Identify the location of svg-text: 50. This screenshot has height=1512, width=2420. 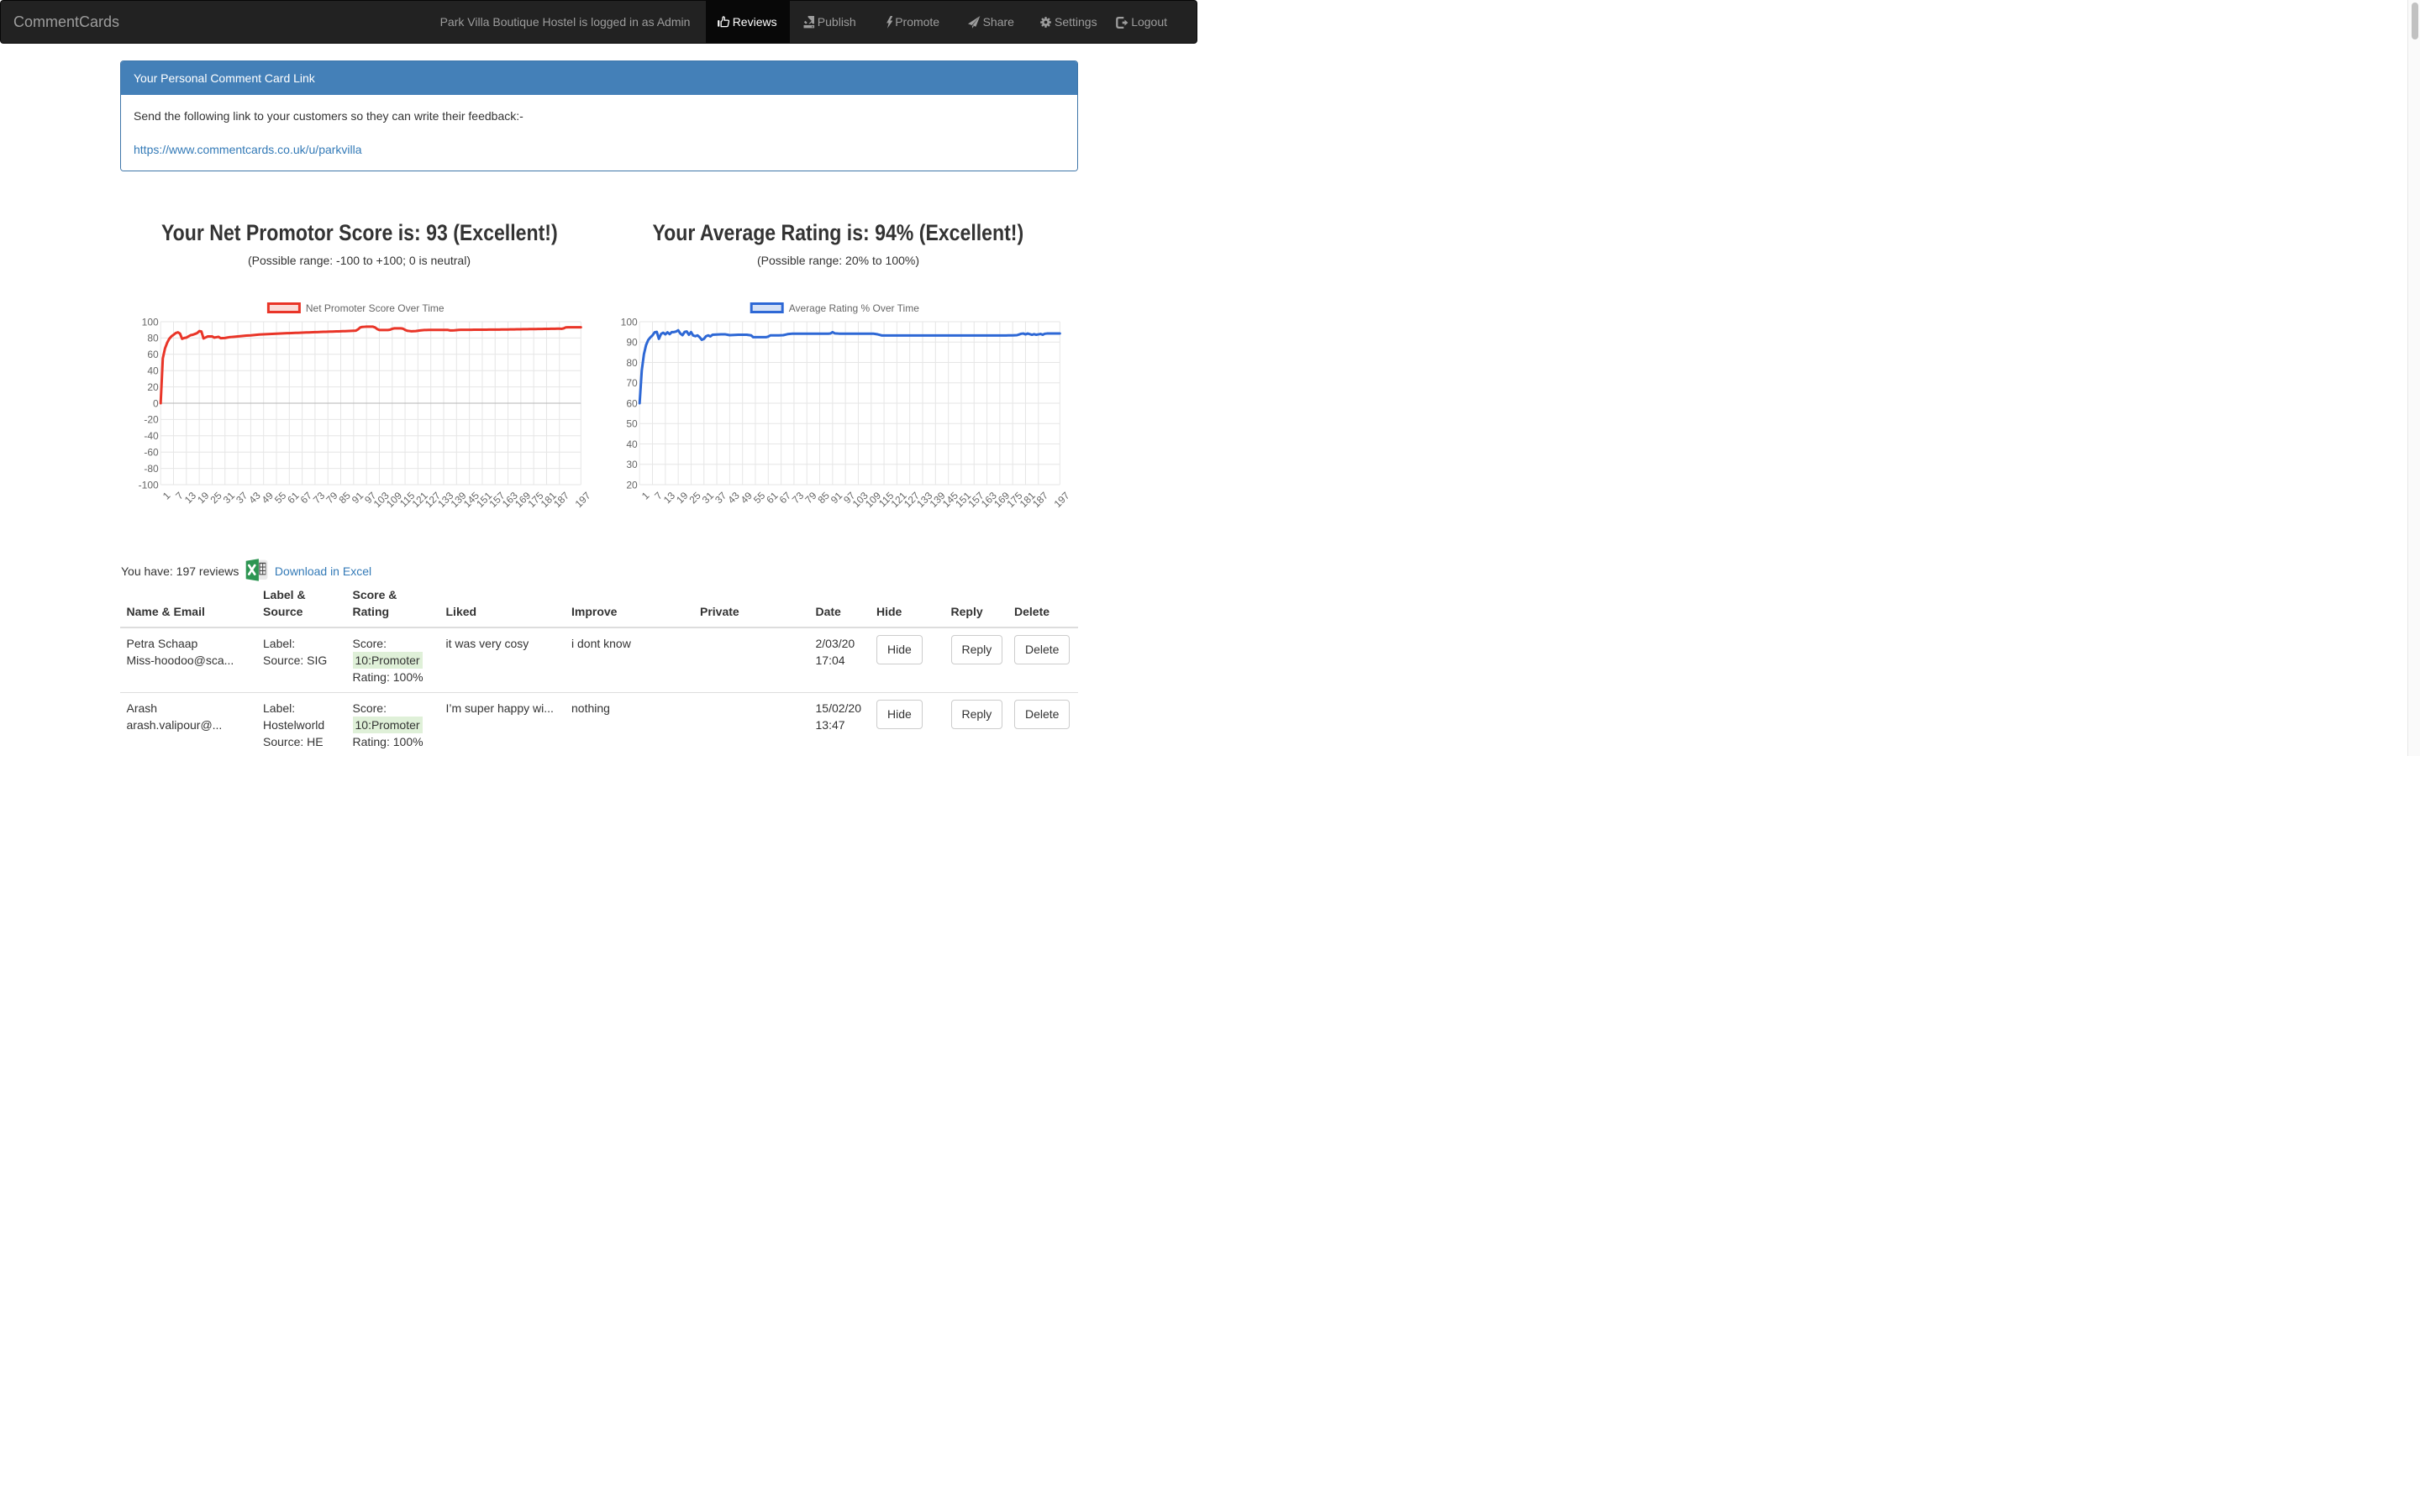
(632, 424).